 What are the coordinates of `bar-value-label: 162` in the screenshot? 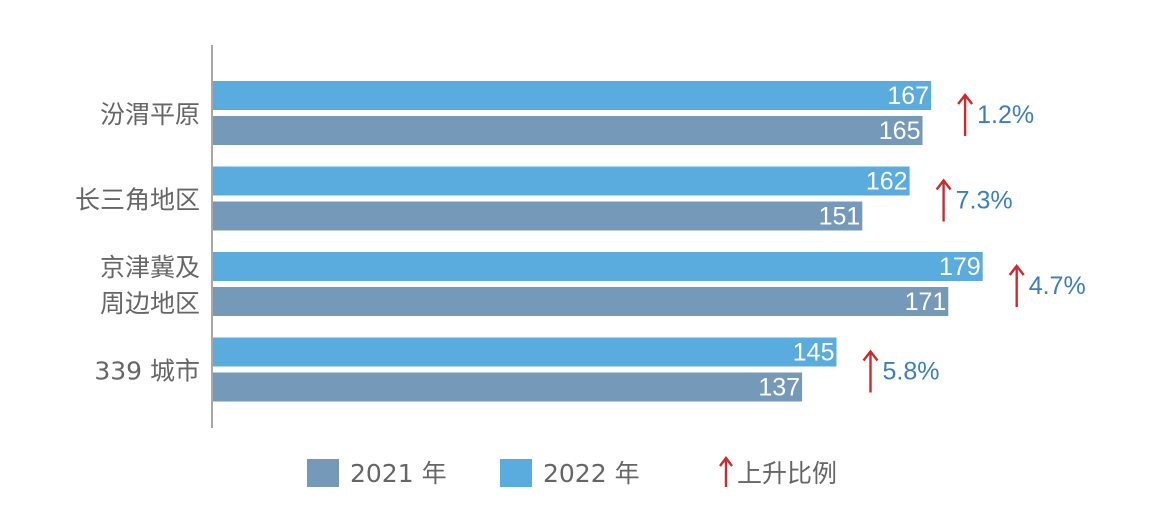 It's located at (887, 182).